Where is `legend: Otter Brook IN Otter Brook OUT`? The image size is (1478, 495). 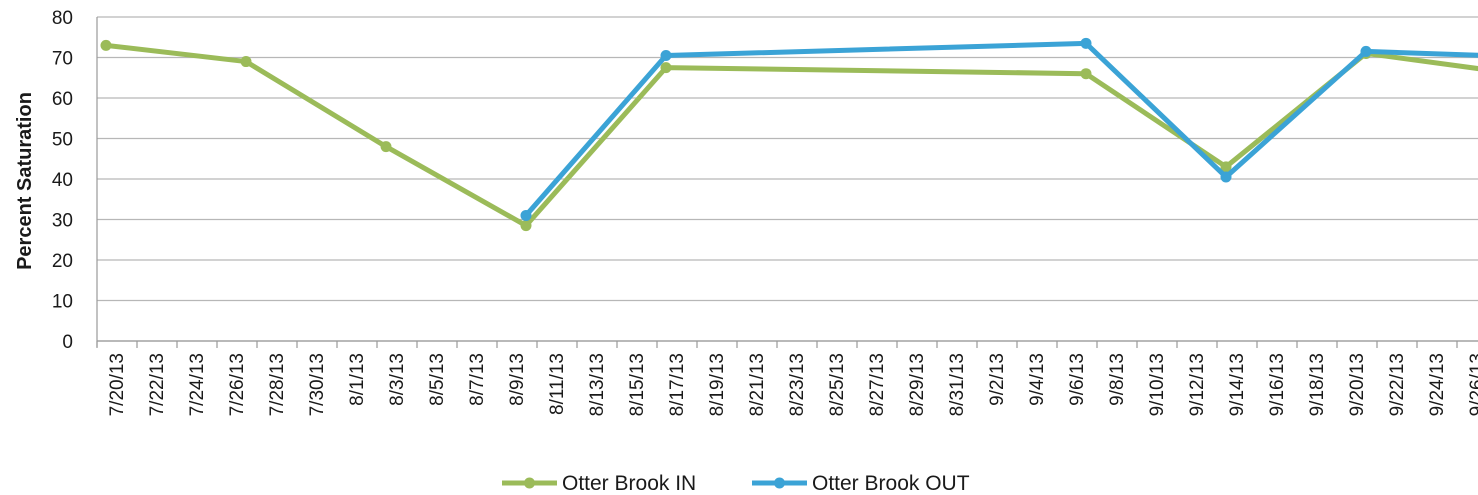
legend: Otter Brook IN Otter Brook OUT is located at coordinates (736, 483).